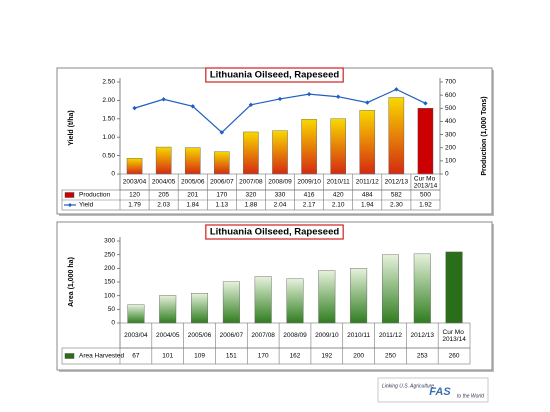 The image size is (550, 412). What do you see at coordinates (192, 195) in the screenshot?
I see `table-value: 201` at bounding box center [192, 195].